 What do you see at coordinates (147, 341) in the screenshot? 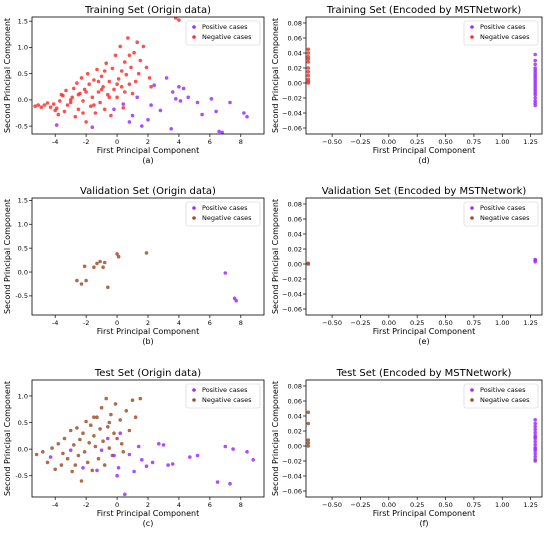
I see `subfigure-caption: (b)` at bounding box center [147, 341].